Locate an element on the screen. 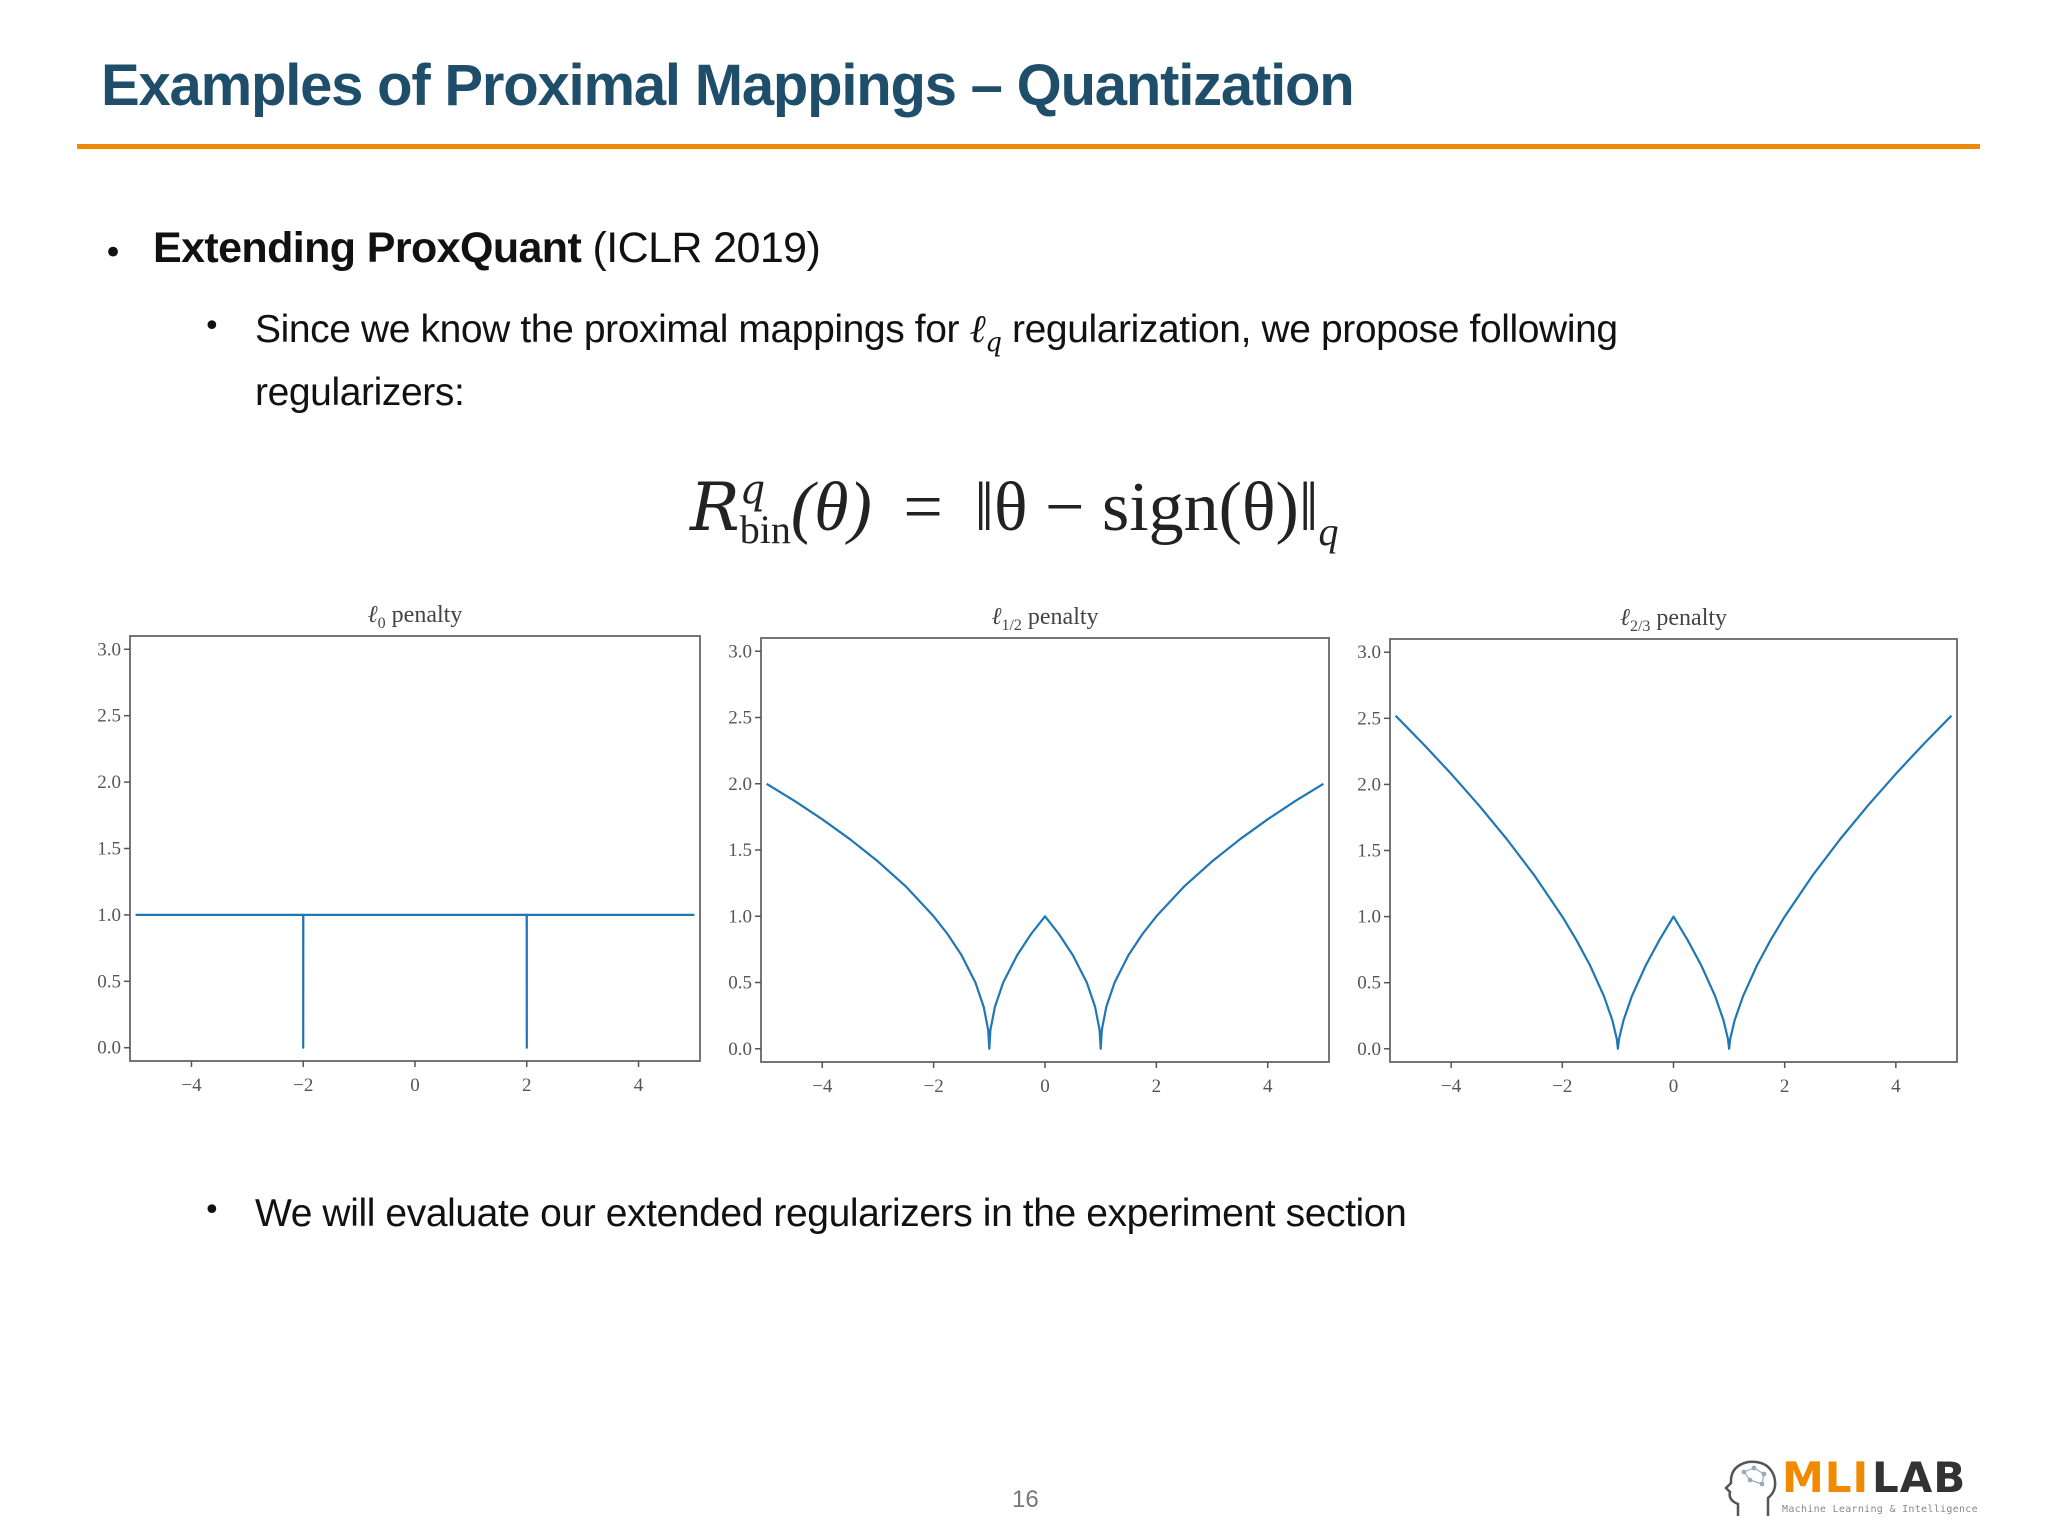 This screenshot has height=1536, width=2048. formula-equals: = is located at coordinates (923, 507).